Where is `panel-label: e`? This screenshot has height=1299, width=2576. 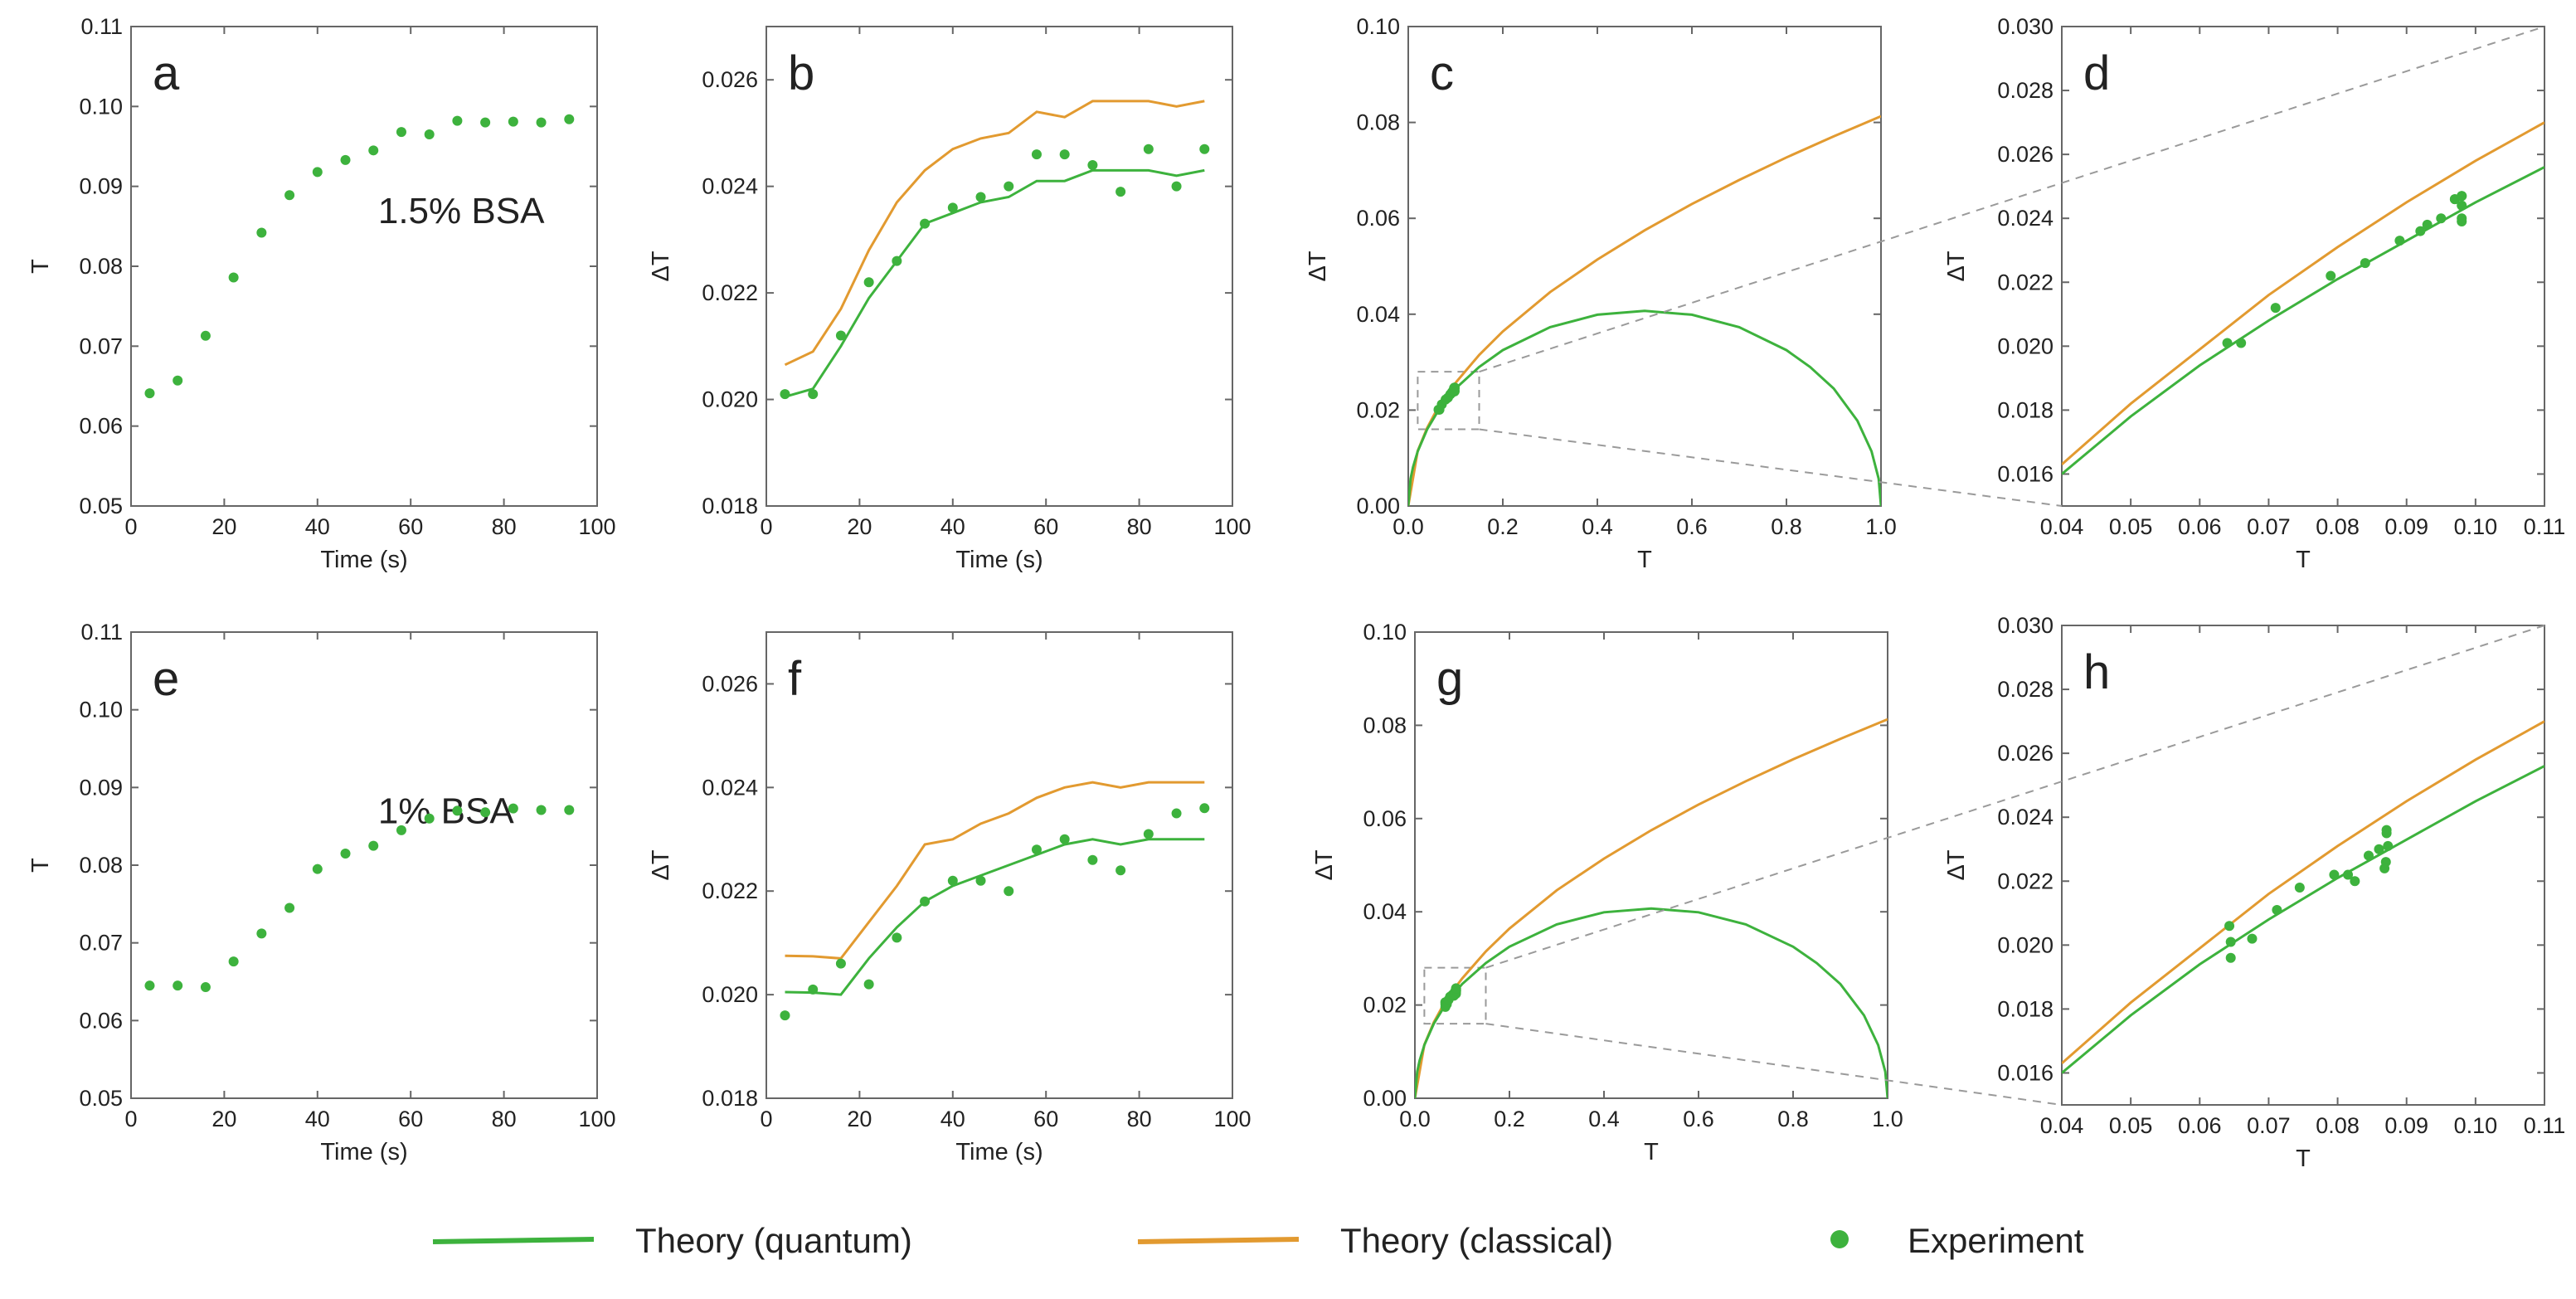 panel-label: e is located at coordinates (166, 679).